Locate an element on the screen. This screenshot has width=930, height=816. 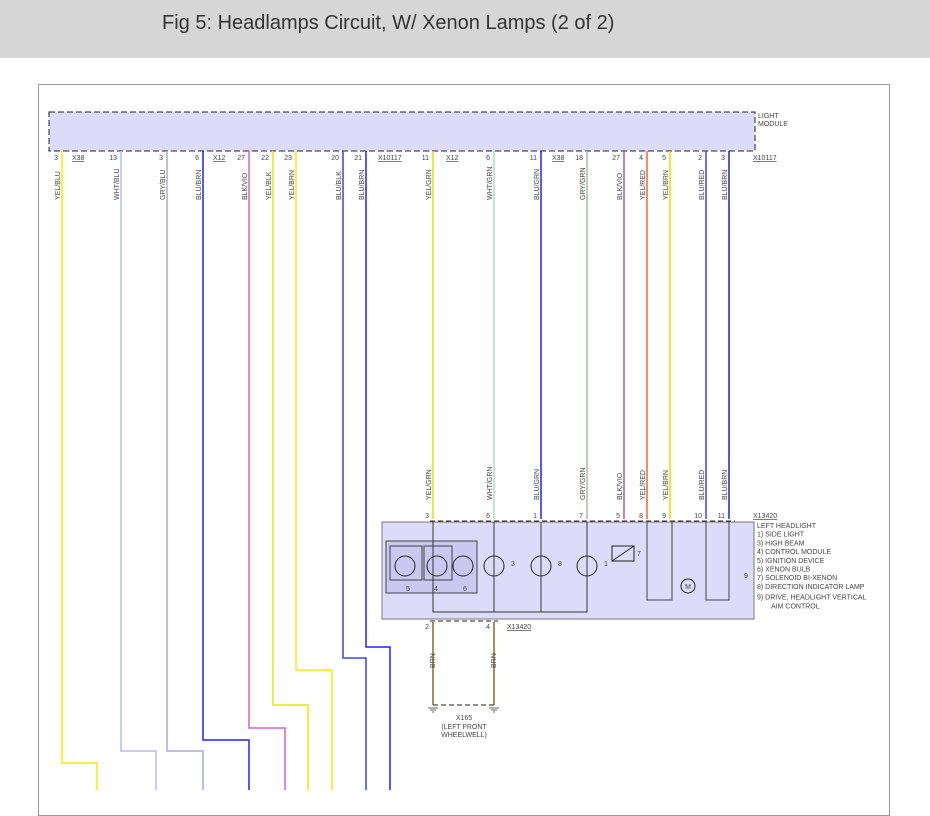
ground-location: (LEFT FRONT is located at coordinates (464, 727).